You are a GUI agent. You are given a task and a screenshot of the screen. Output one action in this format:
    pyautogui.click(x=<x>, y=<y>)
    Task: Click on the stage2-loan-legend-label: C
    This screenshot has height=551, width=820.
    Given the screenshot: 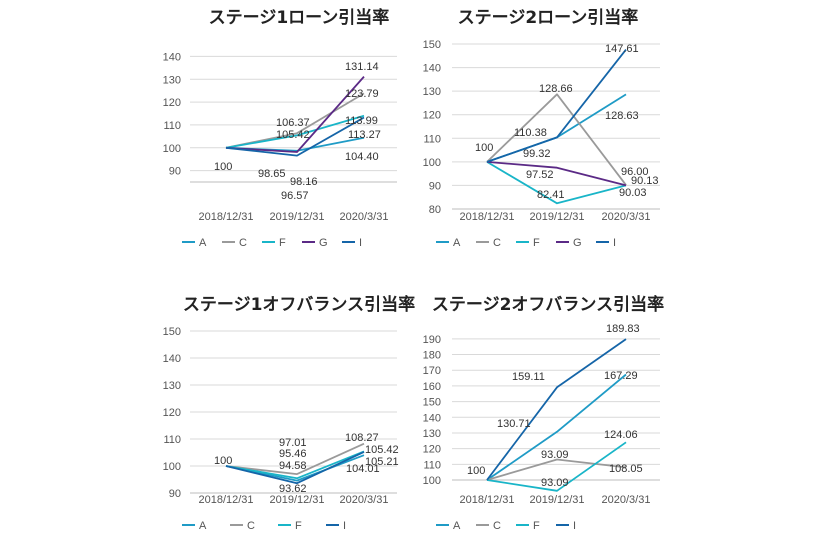 What is the action you would take?
    pyautogui.click(x=497, y=243)
    